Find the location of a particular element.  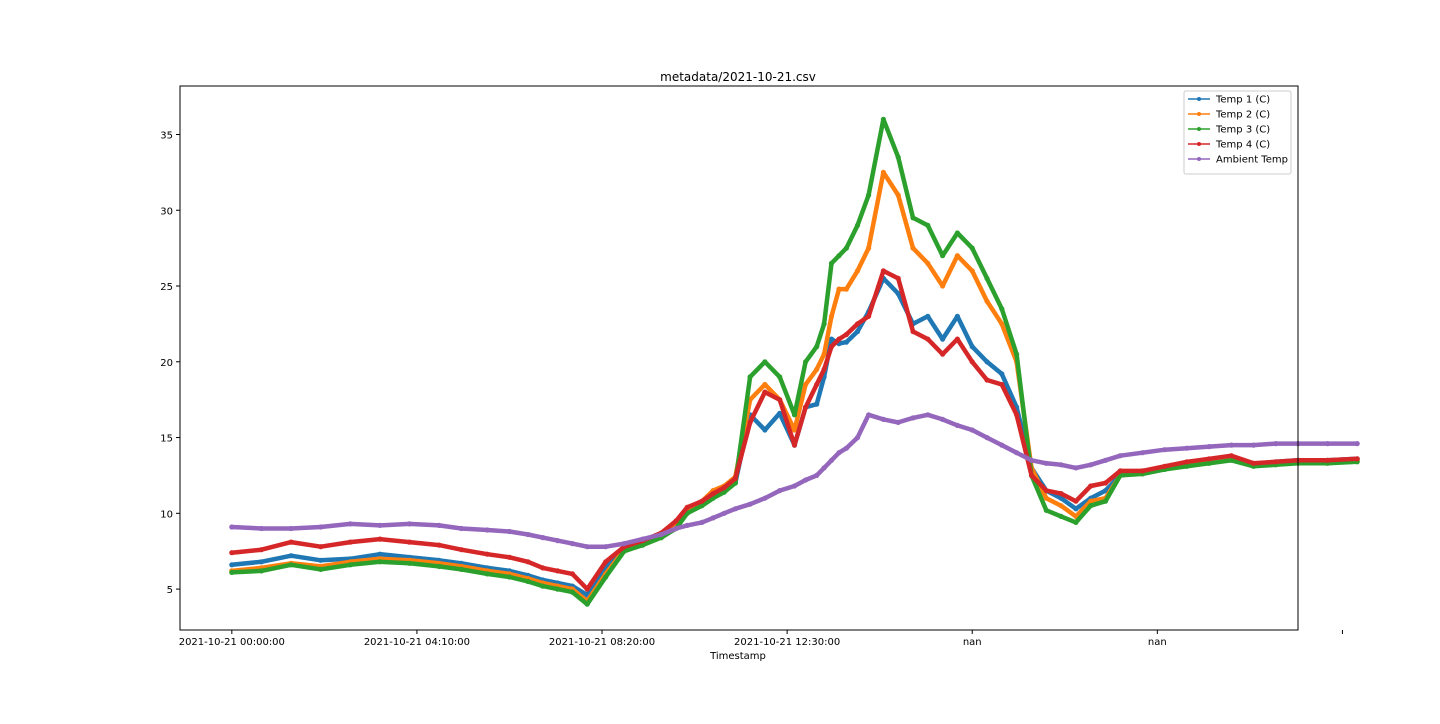

chart-title: metadata/2021-10-21.csv is located at coordinates (738, 77).